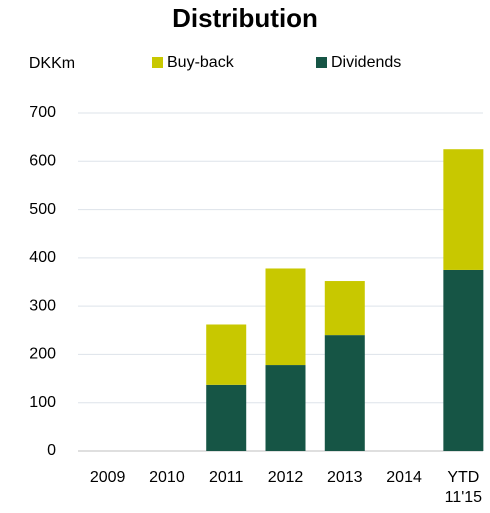 Image resolution: width=490 pixels, height=513 pixels. Describe the element at coordinates (201, 62) in the screenshot. I see `legend-label: Buy-back` at that location.